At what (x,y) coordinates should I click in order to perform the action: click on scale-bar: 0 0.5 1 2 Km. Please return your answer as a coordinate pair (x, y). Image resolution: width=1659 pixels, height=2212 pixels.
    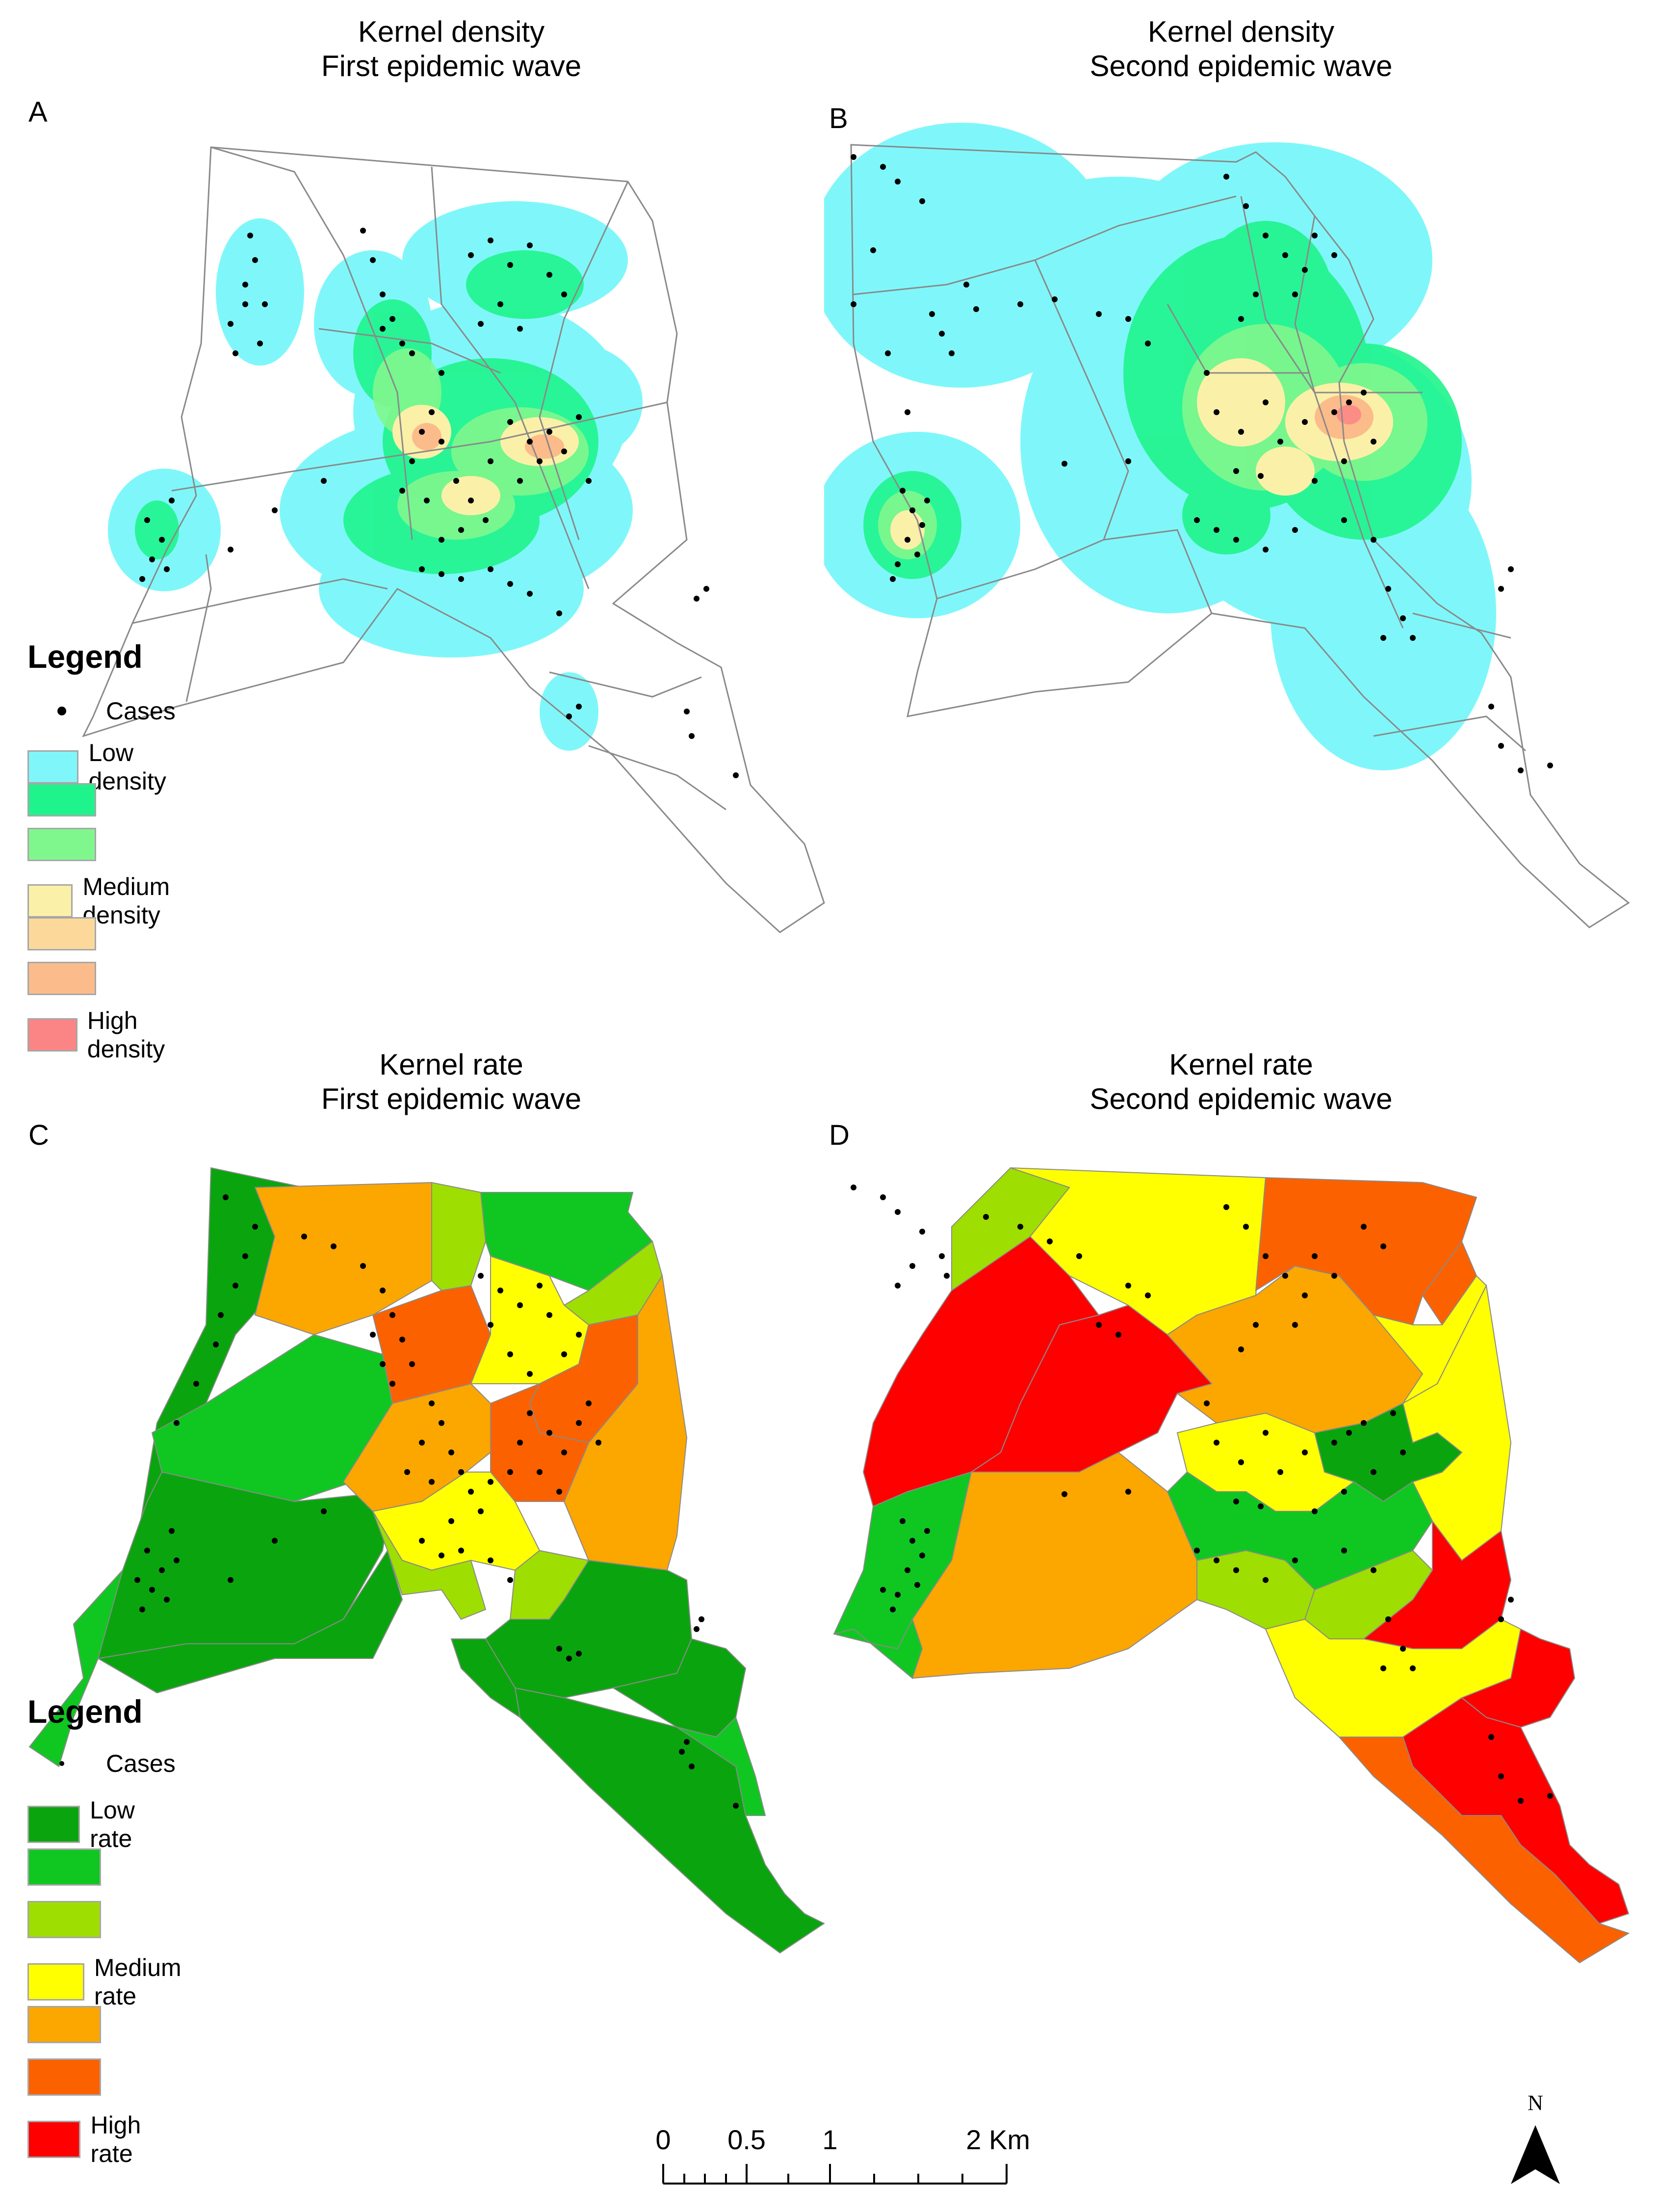
    Looking at the image, I should click on (842, 2154).